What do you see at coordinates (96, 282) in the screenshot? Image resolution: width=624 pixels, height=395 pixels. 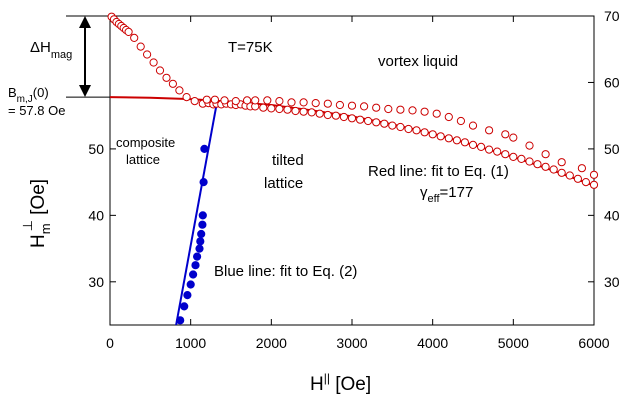 I see `y-tick-label-left: 30` at bounding box center [96, 282].